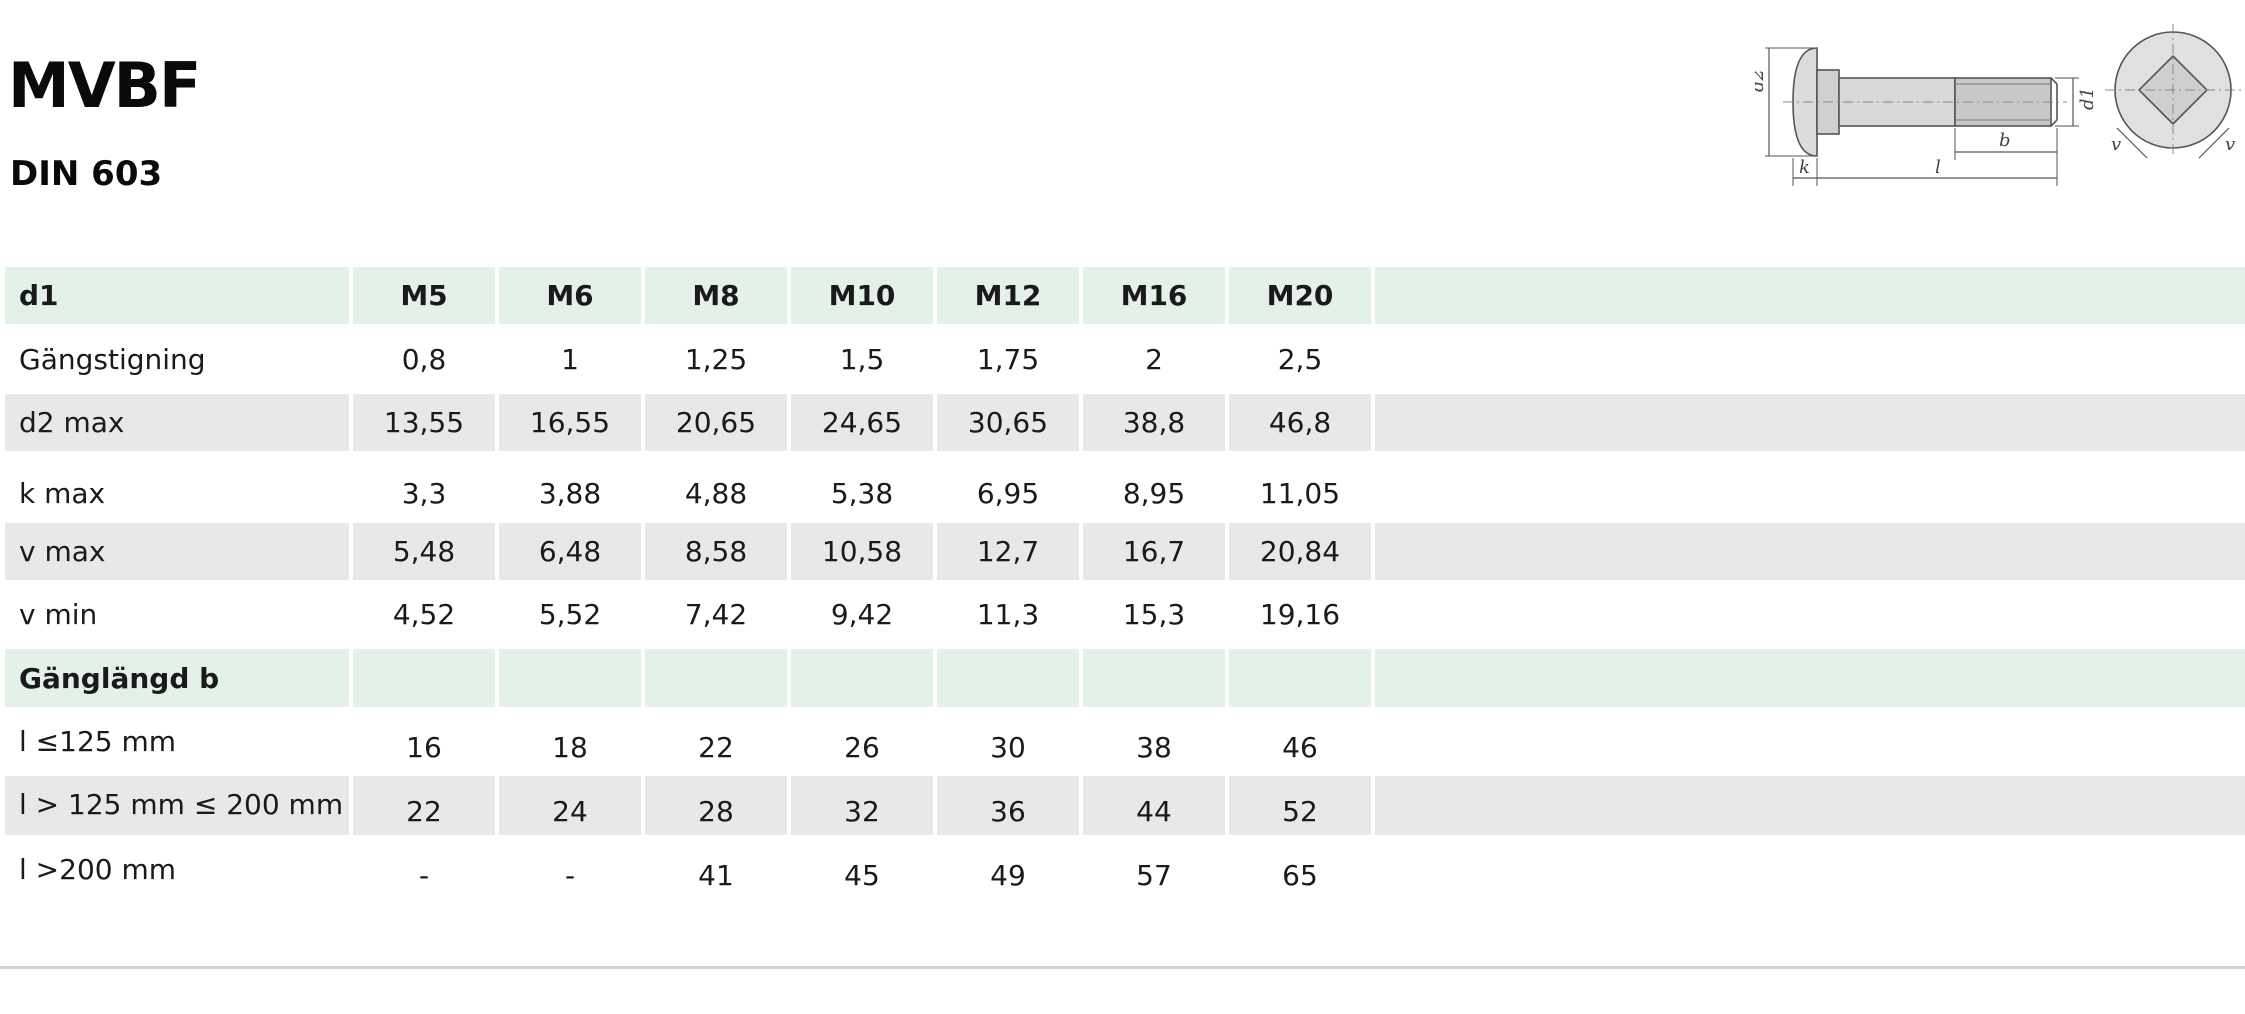  Describe the element at coordinates (1300, 869) in the screenshot. I see `table-cell: 65` at that location.